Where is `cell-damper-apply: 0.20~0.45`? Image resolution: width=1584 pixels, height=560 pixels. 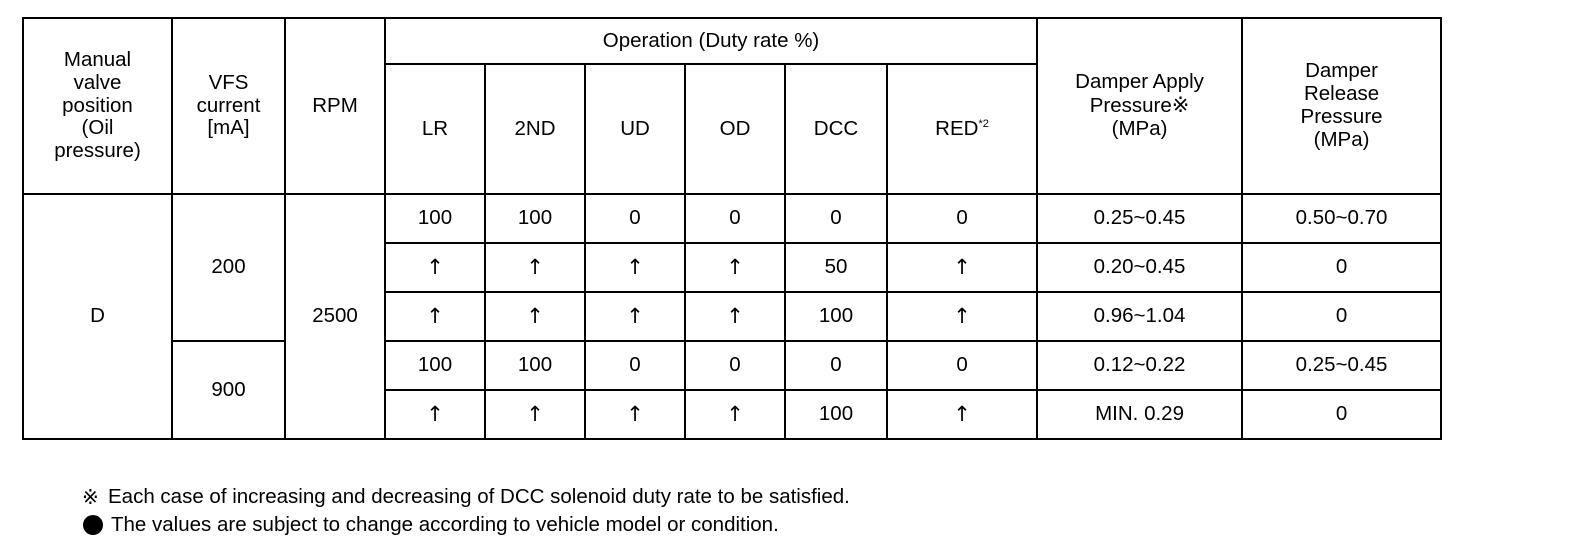 cell-damper-apply: 0.20~0.45 is located at coordinates (1140, 267).